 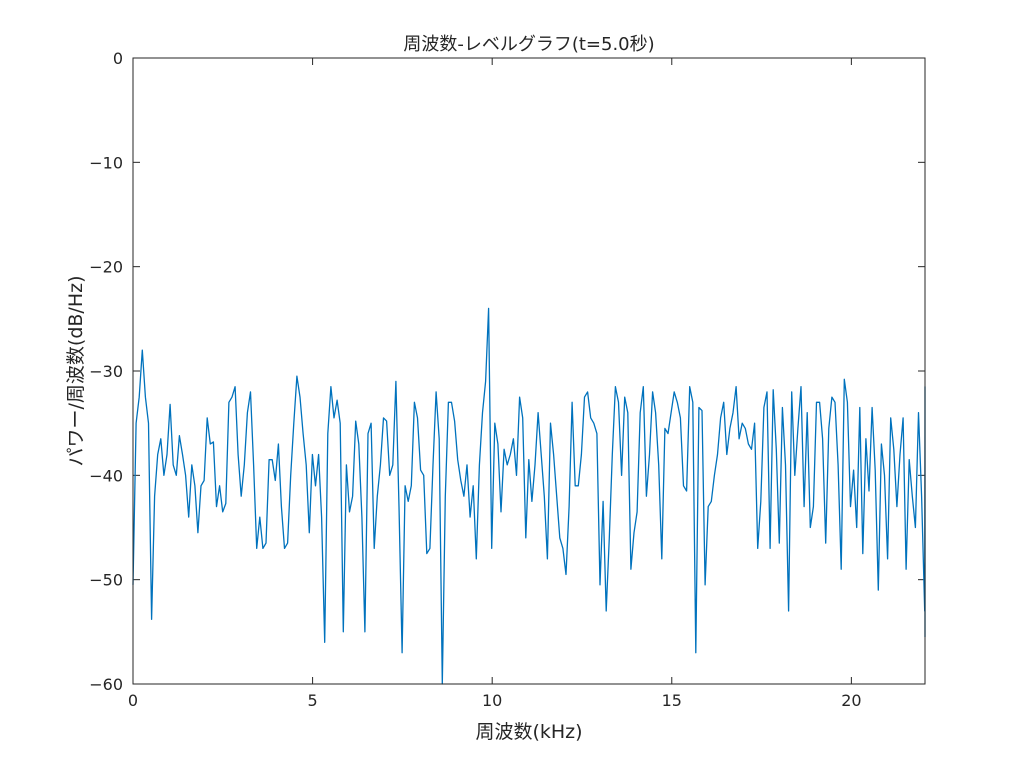 I want to click on y-tick-label: −20, so click(x=106, y=267).